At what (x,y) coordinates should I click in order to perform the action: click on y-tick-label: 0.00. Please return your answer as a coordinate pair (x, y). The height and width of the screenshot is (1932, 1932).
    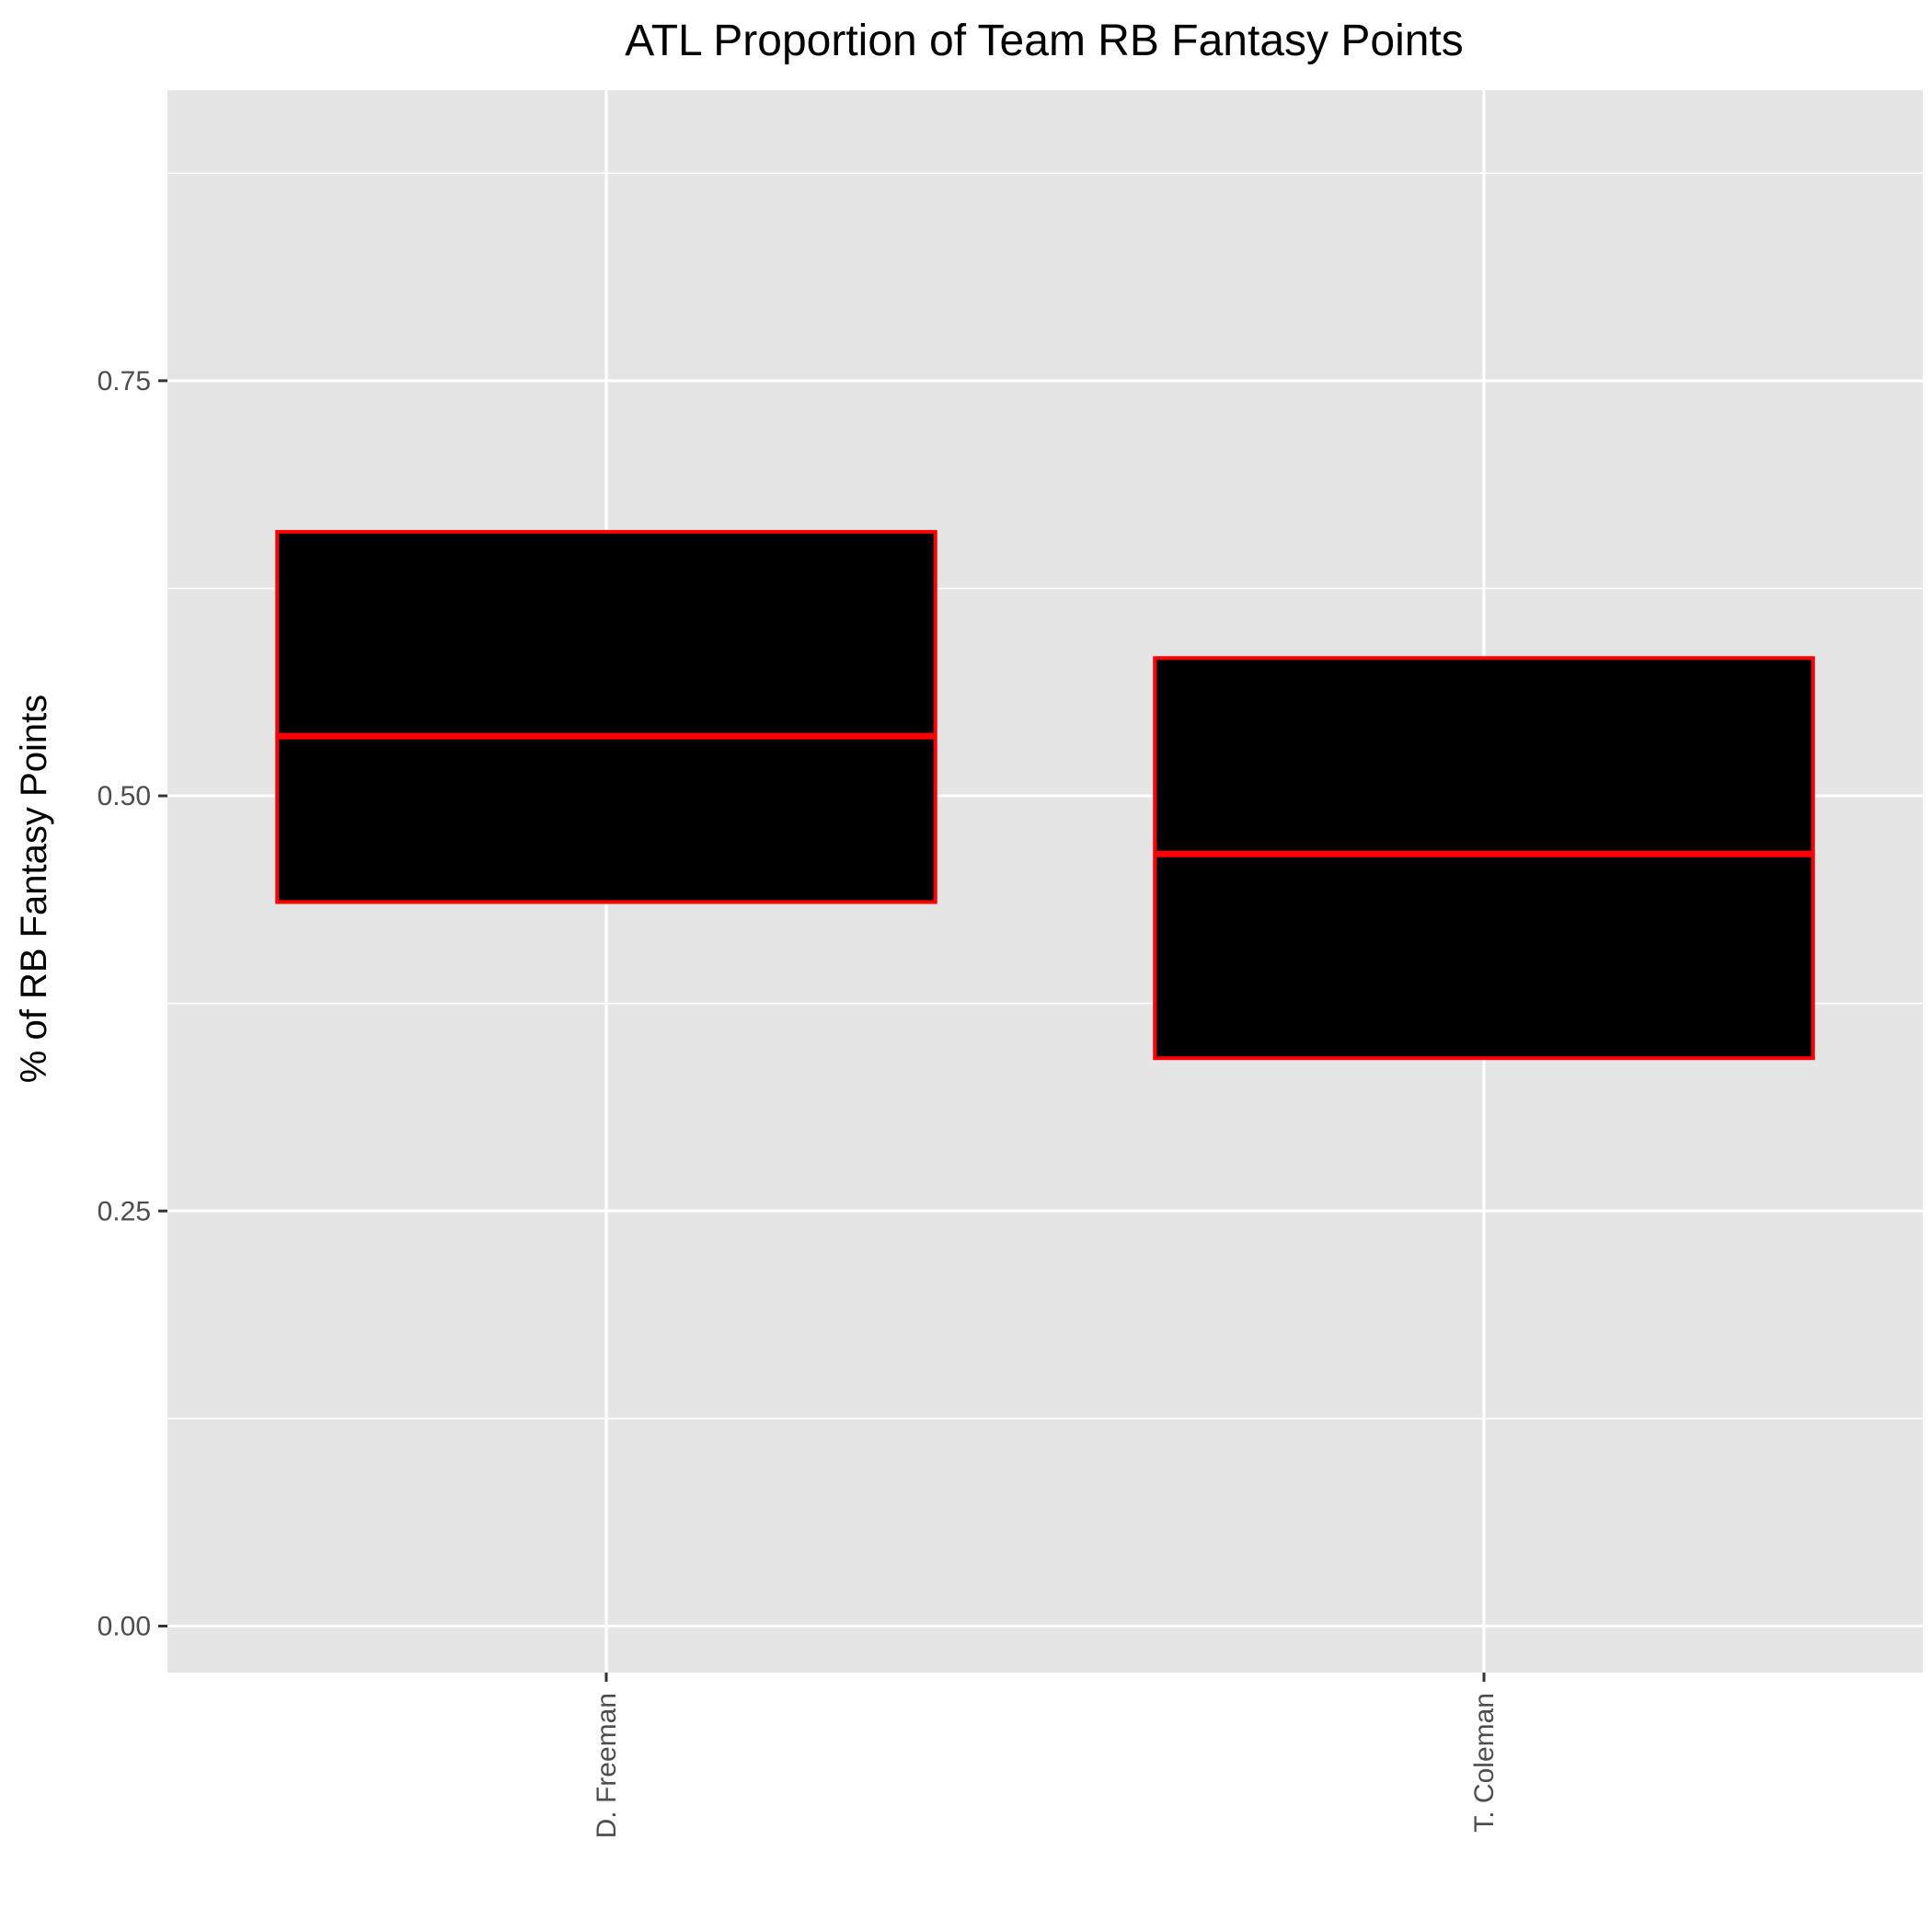
    Looking at the image, I should click on (124, 1626).